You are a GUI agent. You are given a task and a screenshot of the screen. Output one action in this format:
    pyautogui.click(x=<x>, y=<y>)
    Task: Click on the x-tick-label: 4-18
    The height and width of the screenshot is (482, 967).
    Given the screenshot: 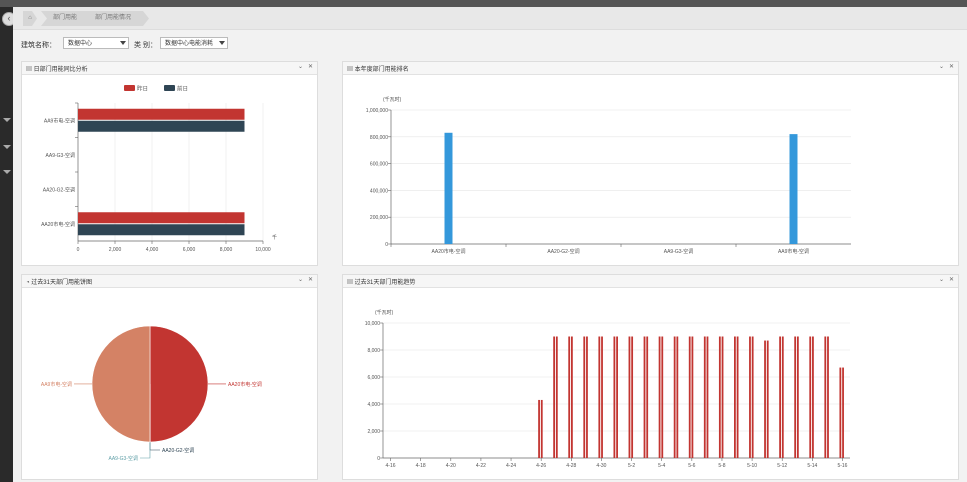 What is the action you would take?
    pyautogui.click(x=421, y=466)
    